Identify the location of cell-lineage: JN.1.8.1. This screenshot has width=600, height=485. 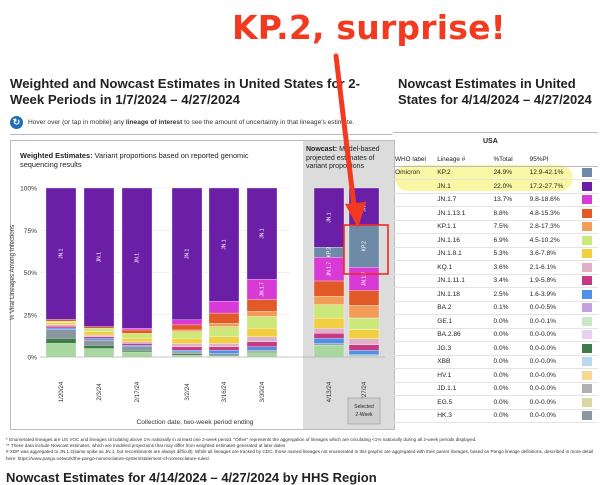
(463, 254).